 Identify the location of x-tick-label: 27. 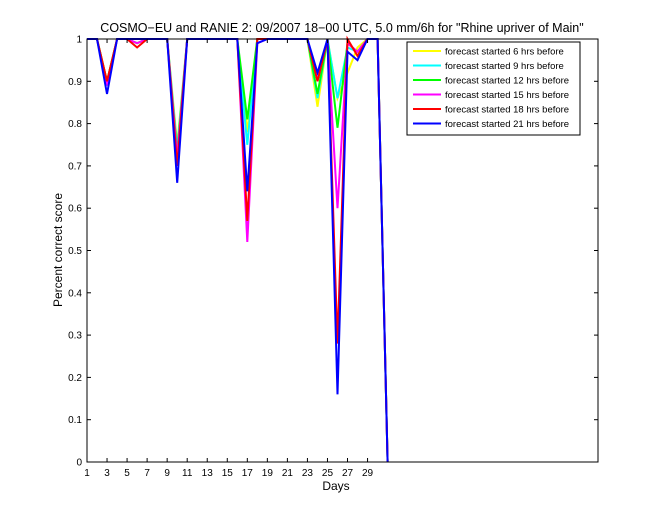
(348, 473).